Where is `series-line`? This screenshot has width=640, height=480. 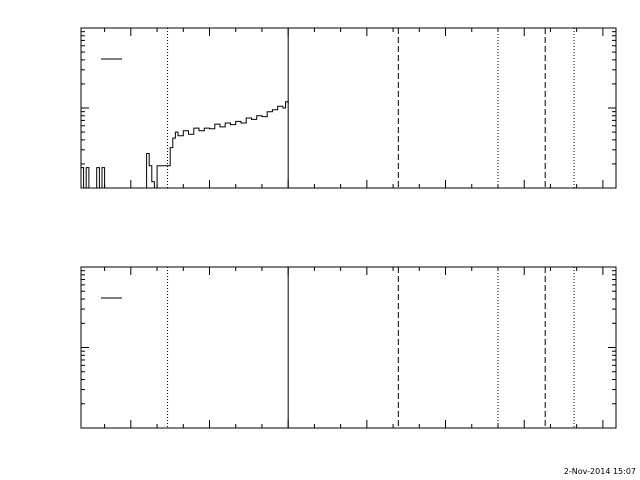
series-line is located at coordinates (185, 145).